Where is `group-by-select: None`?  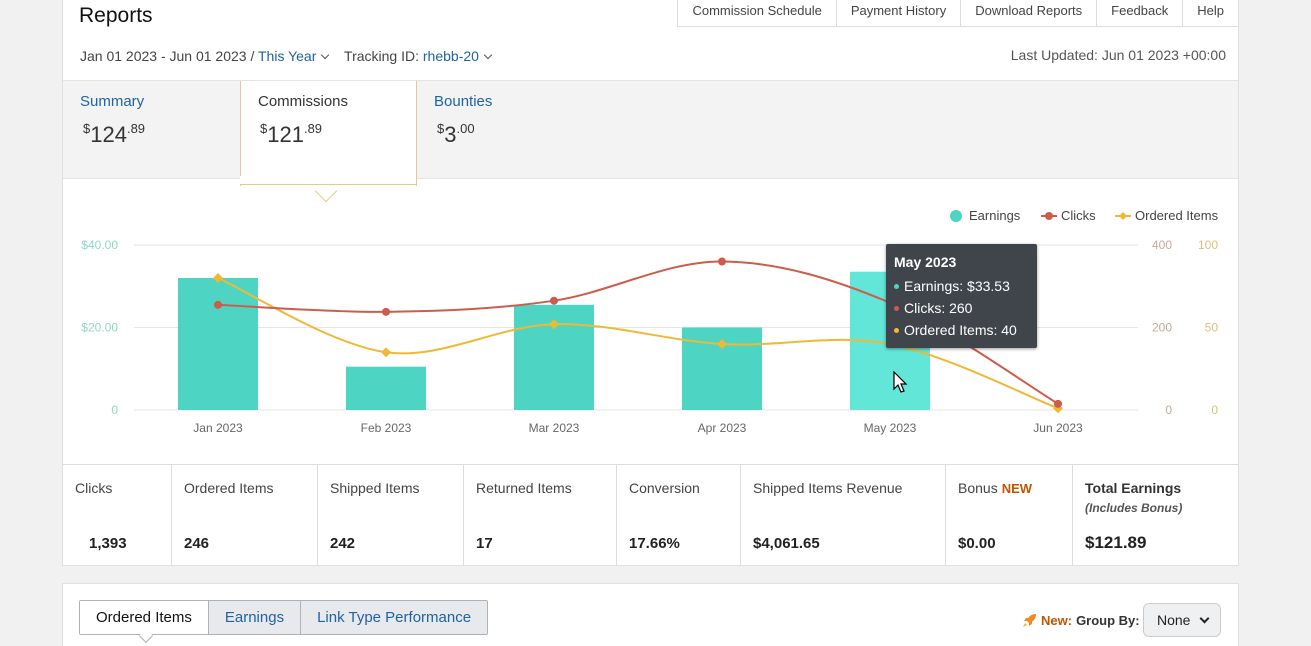 group-by-select: None is located at coordinates (1182, 620).